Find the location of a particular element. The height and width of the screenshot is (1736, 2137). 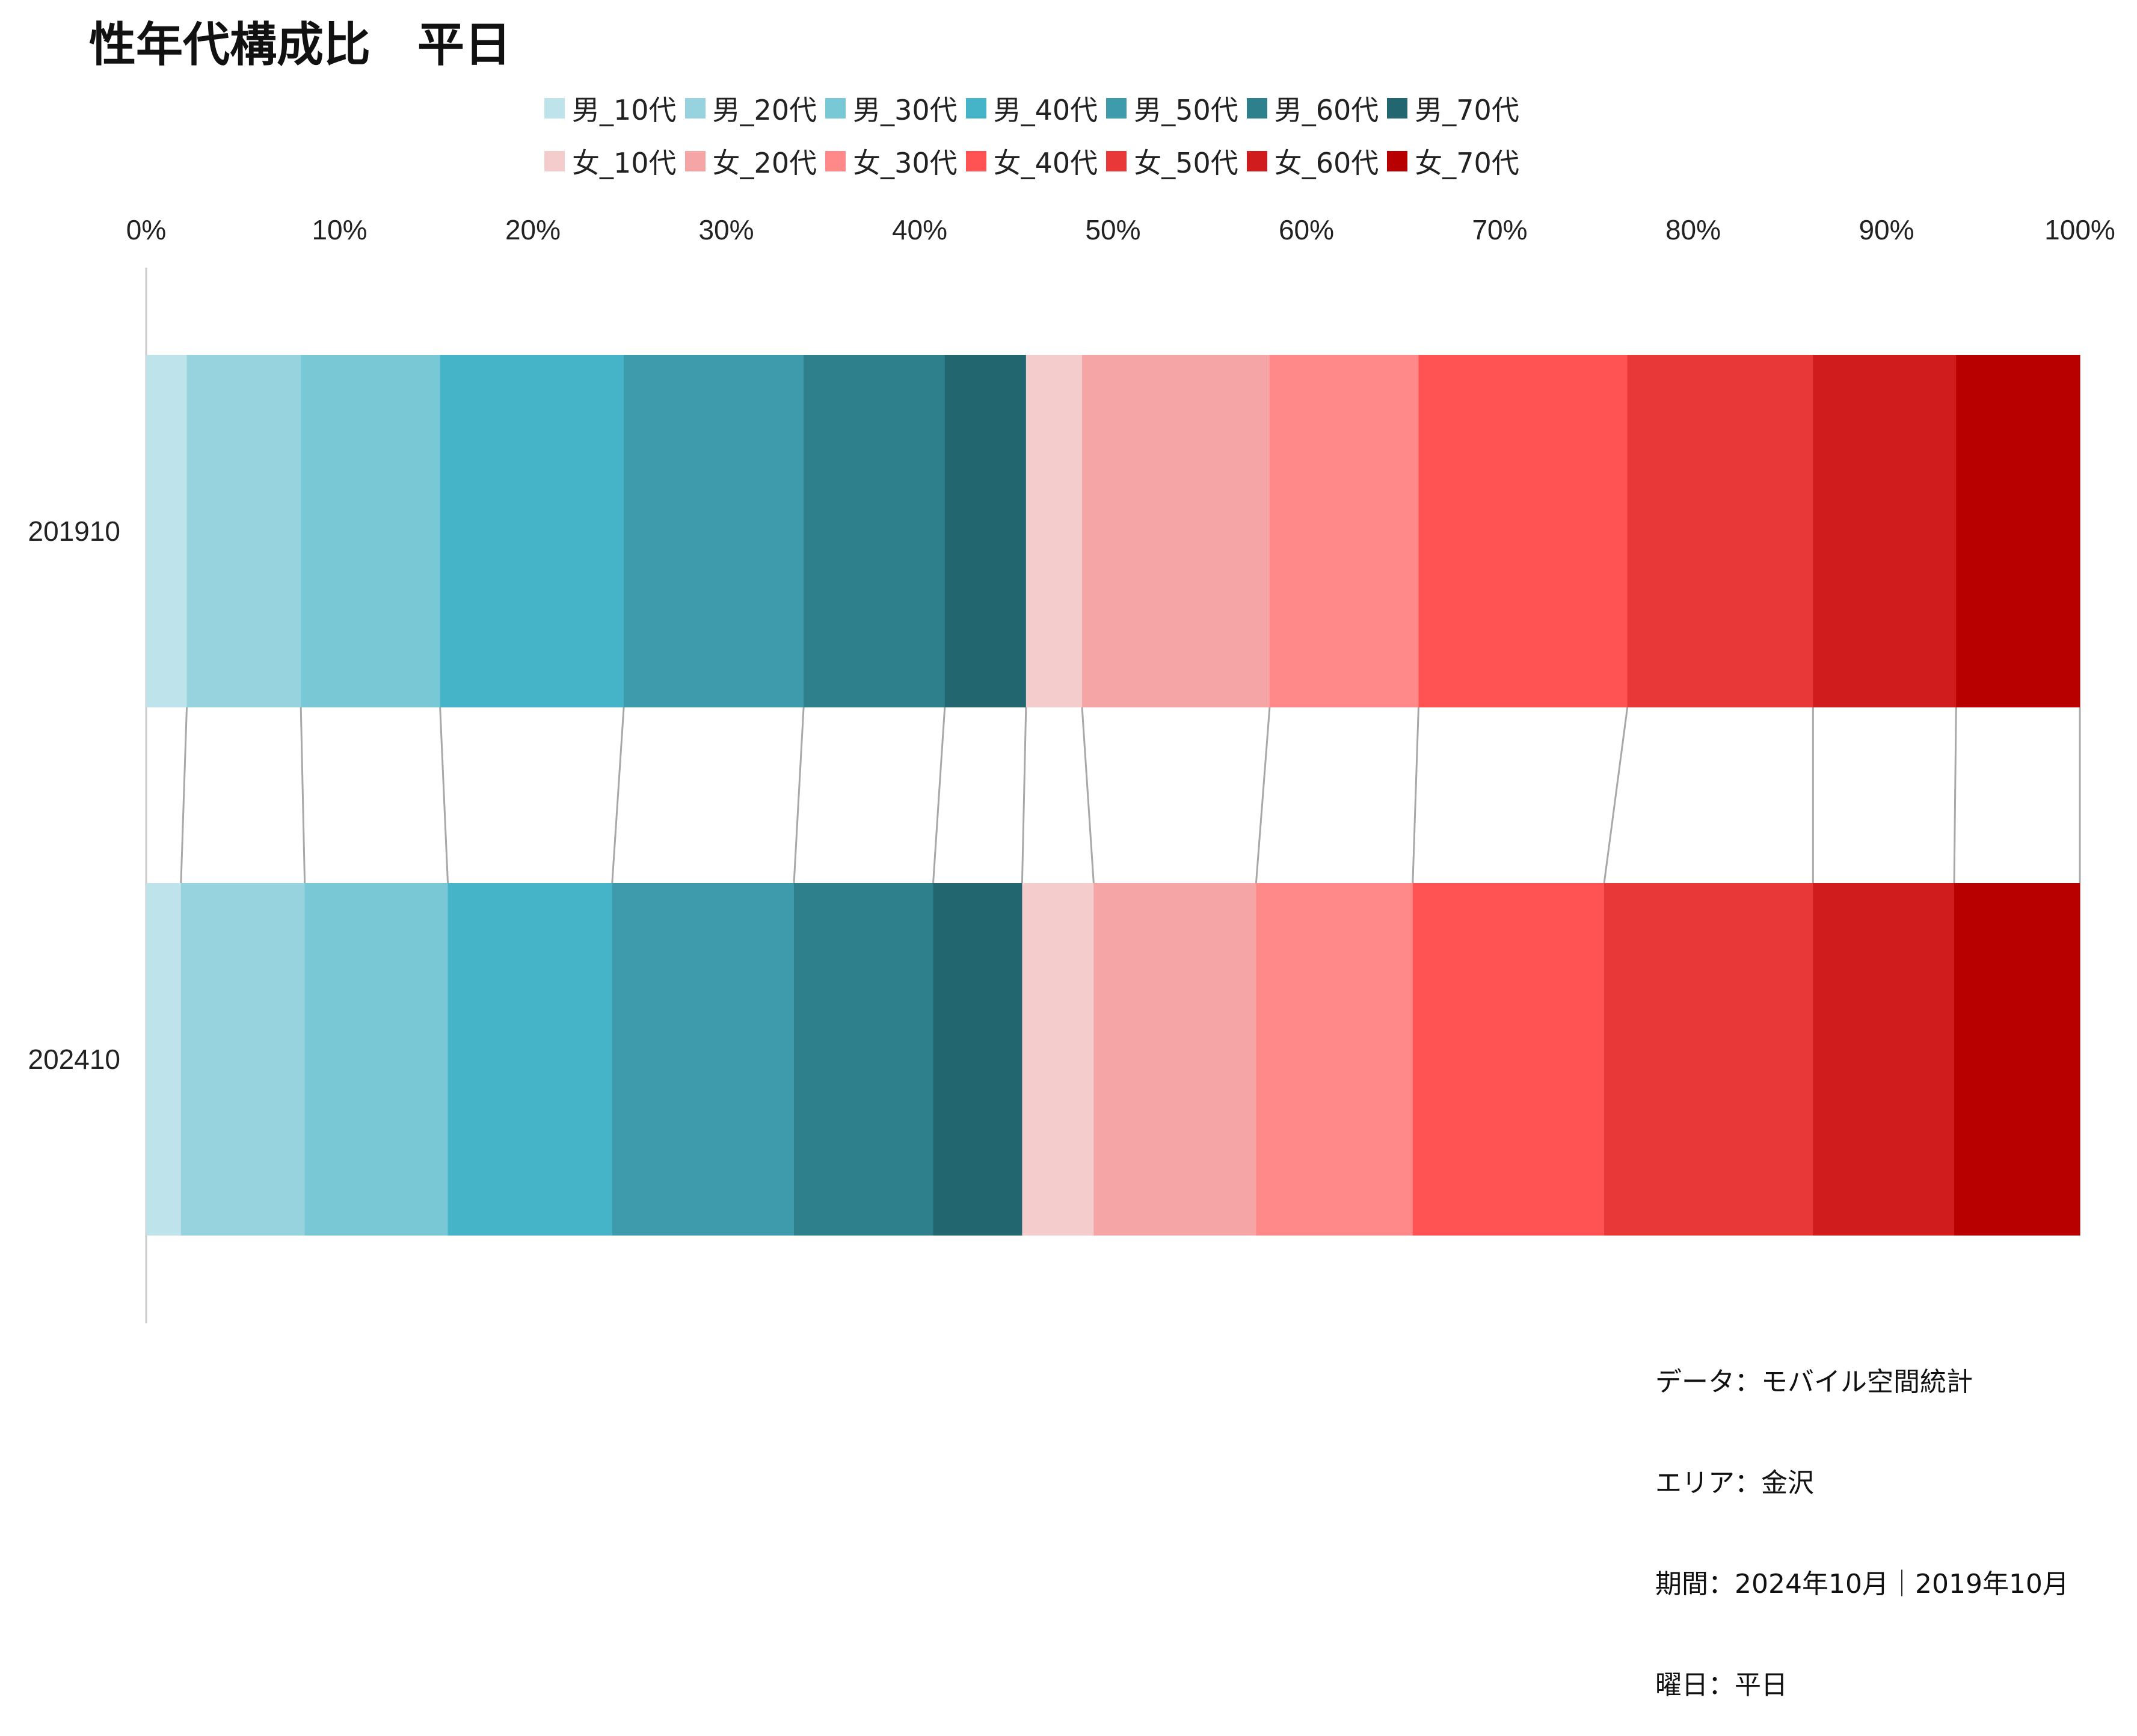

legend-label: 男_50代 is located at coordinates (1186, 110).